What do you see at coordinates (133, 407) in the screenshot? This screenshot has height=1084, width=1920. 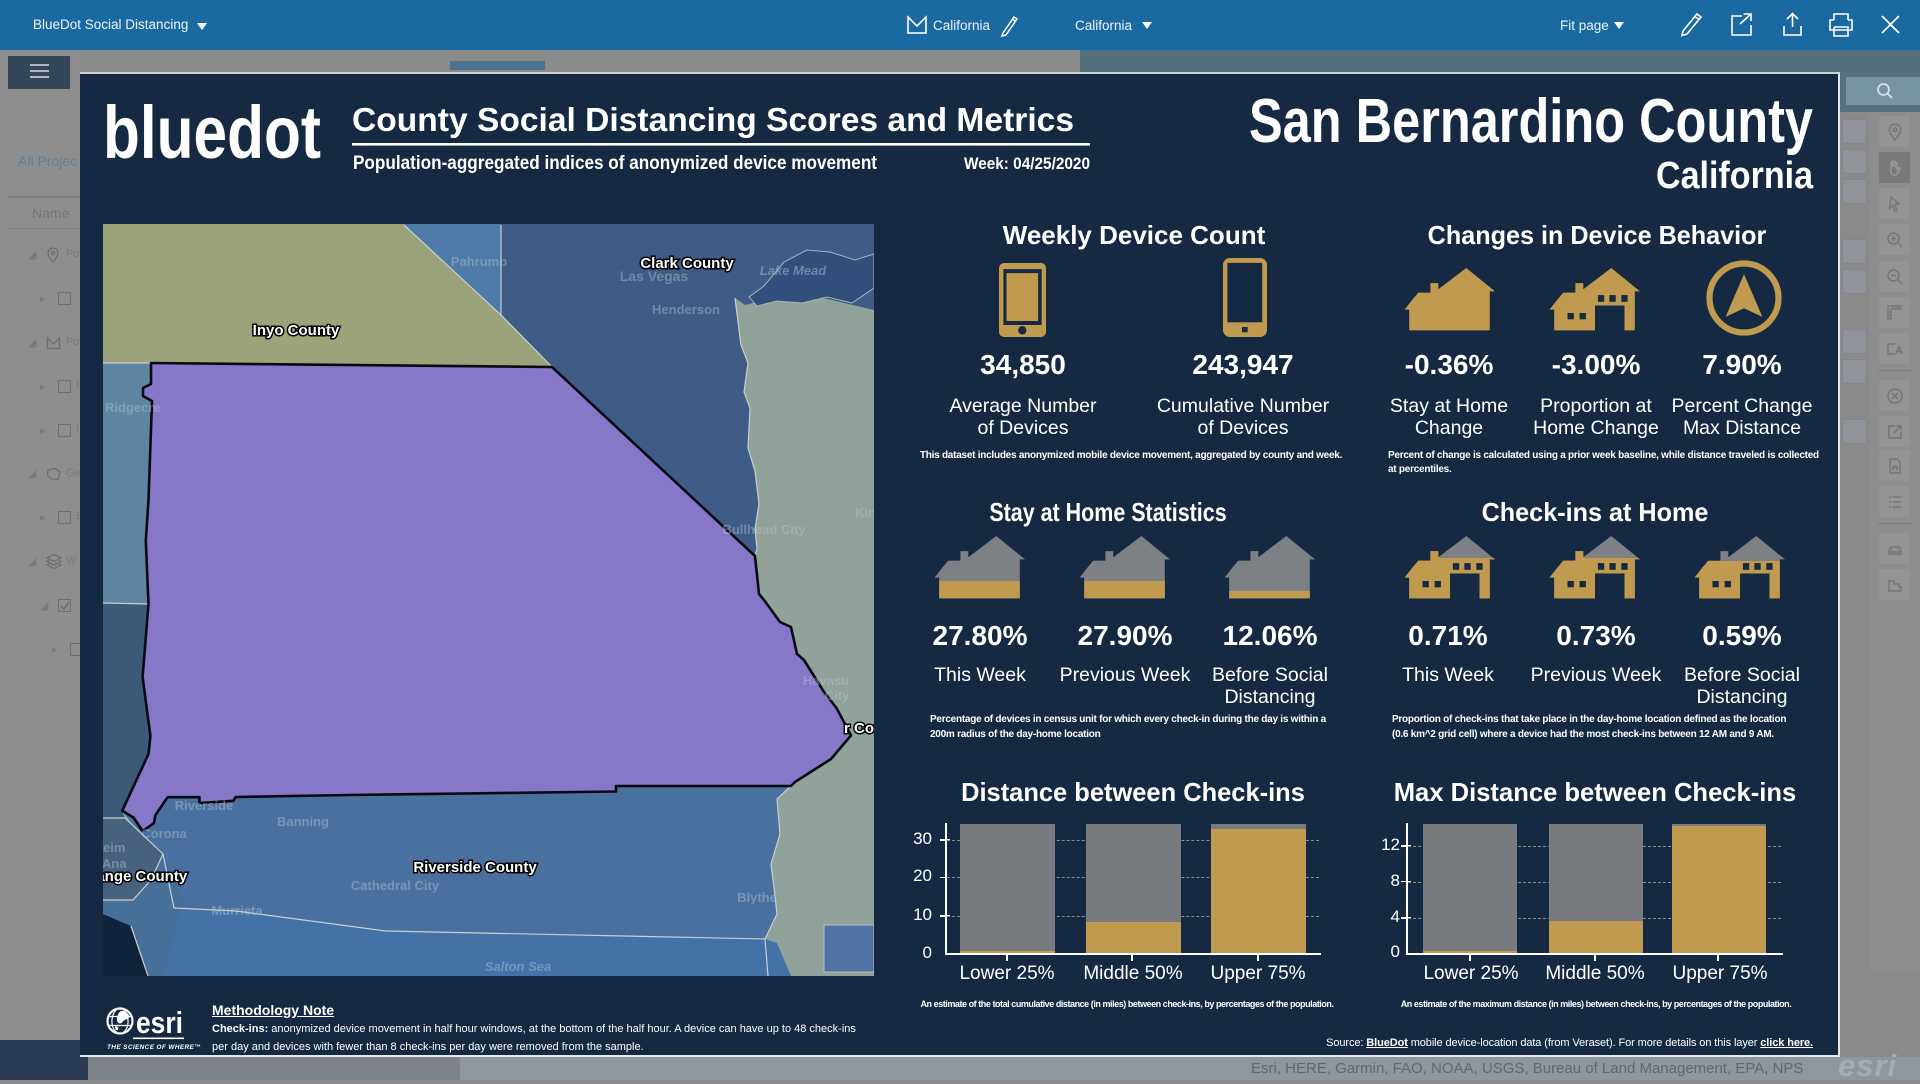 I see `svg-text: Ridgecre` at bounding box center [133, 407].